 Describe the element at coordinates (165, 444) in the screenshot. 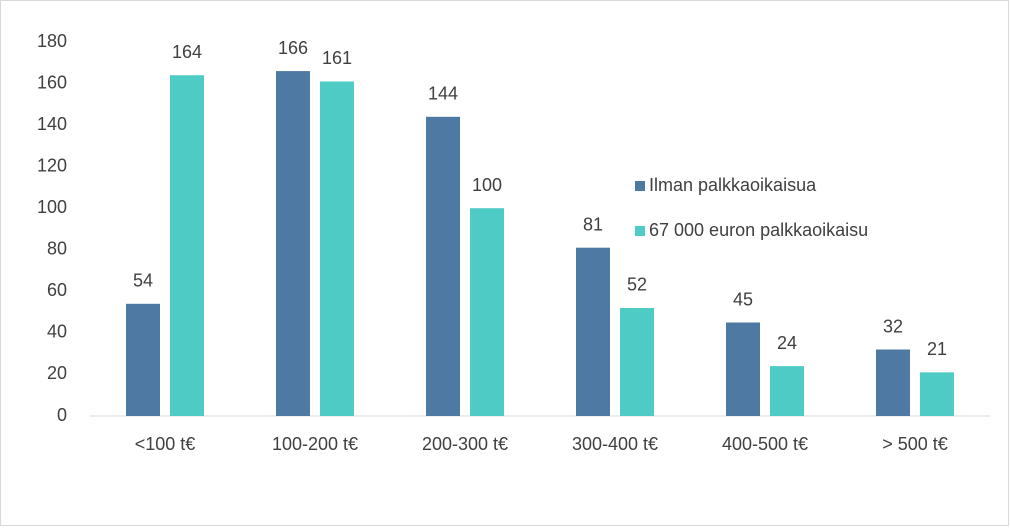

I see `x-tick-label: <100 t€` at that location.